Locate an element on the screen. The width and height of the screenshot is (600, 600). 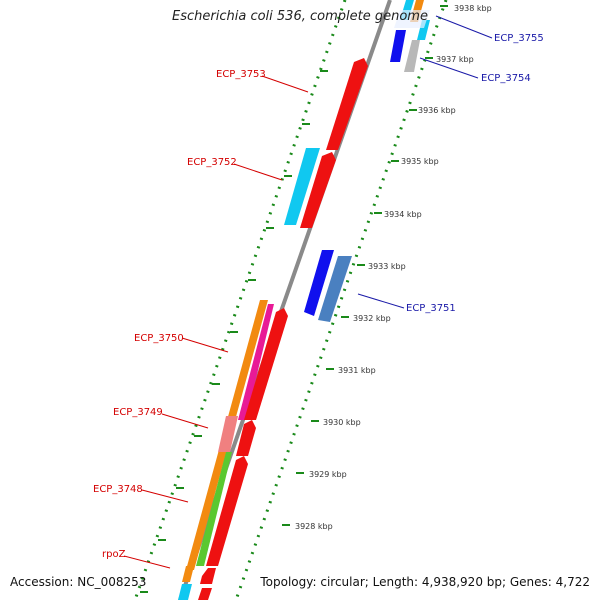
kbp-label-3937: 3937 kbp is located at coordinates (455, 59).